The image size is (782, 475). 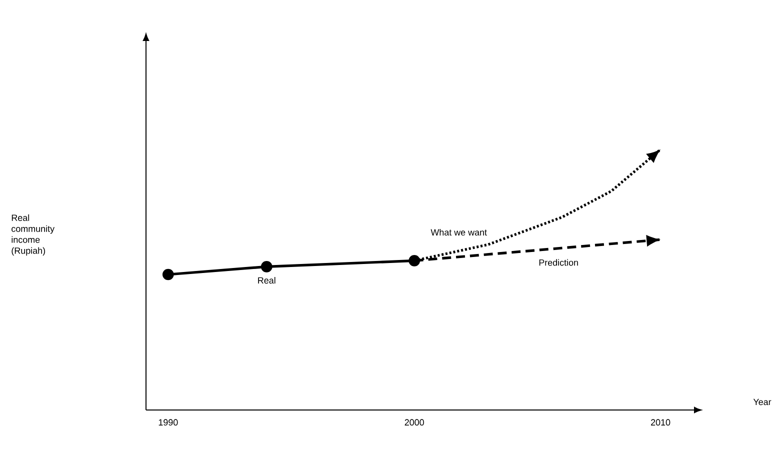 What do you see at coordinates (558, 262) in the screenshot?
I see `series-label: Prediction` at bounding box center [558, 262].